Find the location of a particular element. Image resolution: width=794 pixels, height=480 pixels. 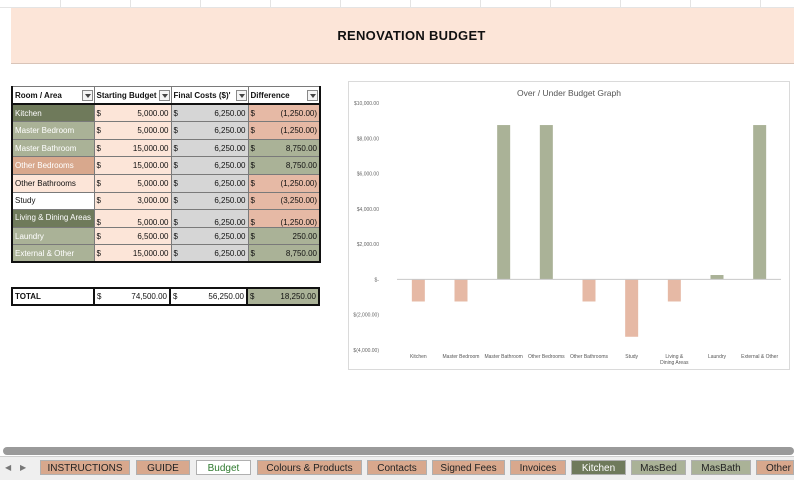

cell-value: 15,000.00 is located at coordinates (150, 253).